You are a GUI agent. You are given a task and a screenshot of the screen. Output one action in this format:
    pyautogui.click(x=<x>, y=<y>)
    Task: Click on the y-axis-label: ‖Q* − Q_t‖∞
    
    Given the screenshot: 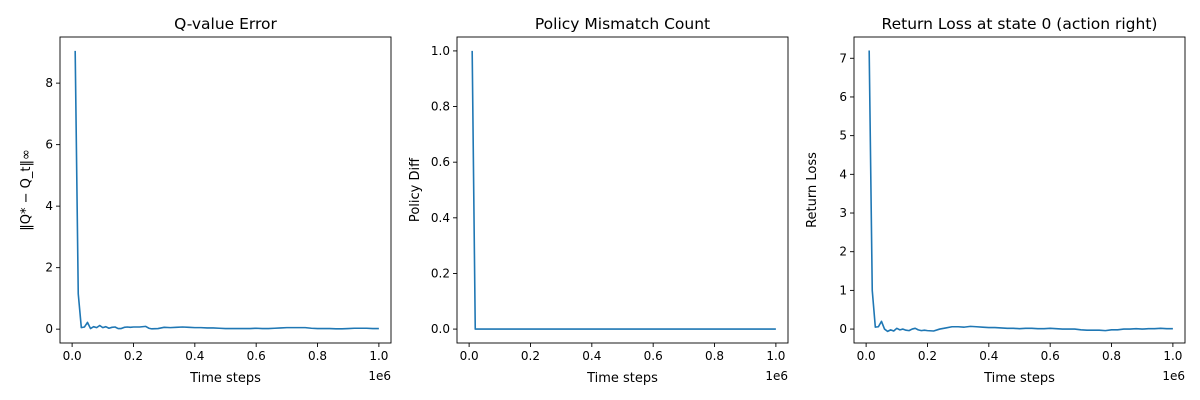 What is the action you would take?
    pyautogui.click(x=26, y=190)
    